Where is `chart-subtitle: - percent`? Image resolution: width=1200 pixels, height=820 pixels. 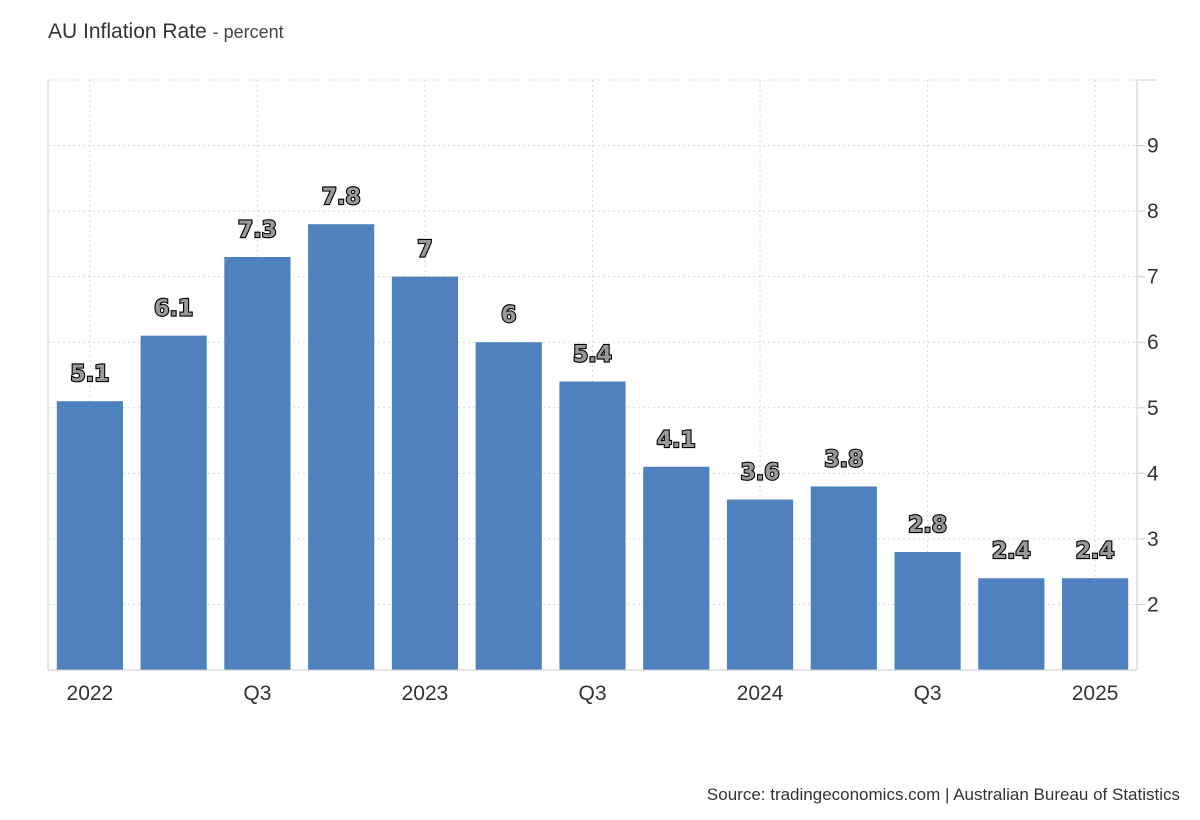 chart-subtitle: - percent is located at coordinates (248, 32).